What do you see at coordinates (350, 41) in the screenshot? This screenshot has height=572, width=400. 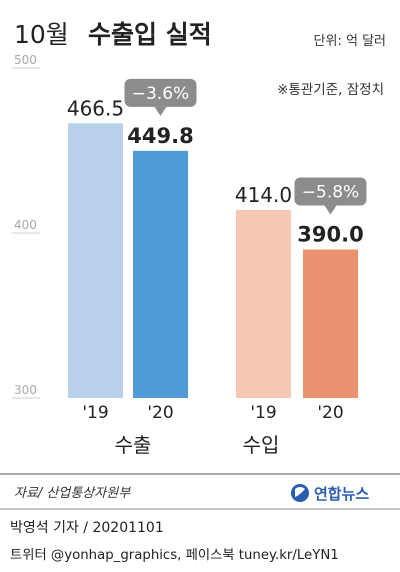 I see `unit-label: 단위: 억 달러` at bounding box center [350, 41].